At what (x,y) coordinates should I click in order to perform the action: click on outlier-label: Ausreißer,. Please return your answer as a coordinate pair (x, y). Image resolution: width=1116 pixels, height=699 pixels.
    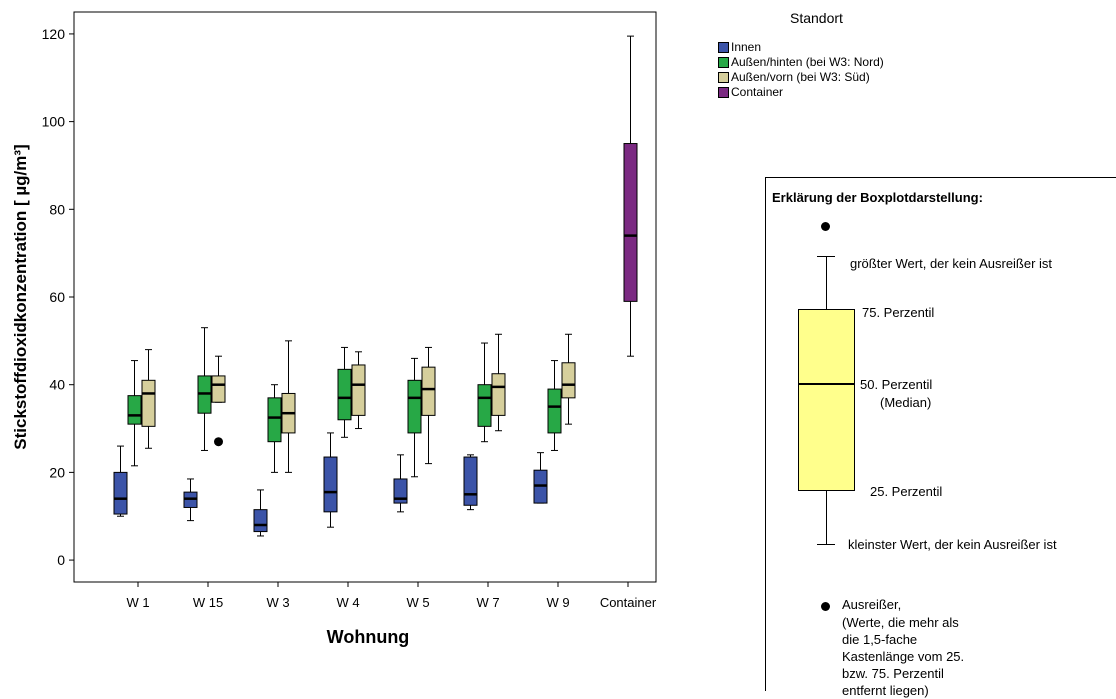
    Looking at the image, I should click on (872, 604).